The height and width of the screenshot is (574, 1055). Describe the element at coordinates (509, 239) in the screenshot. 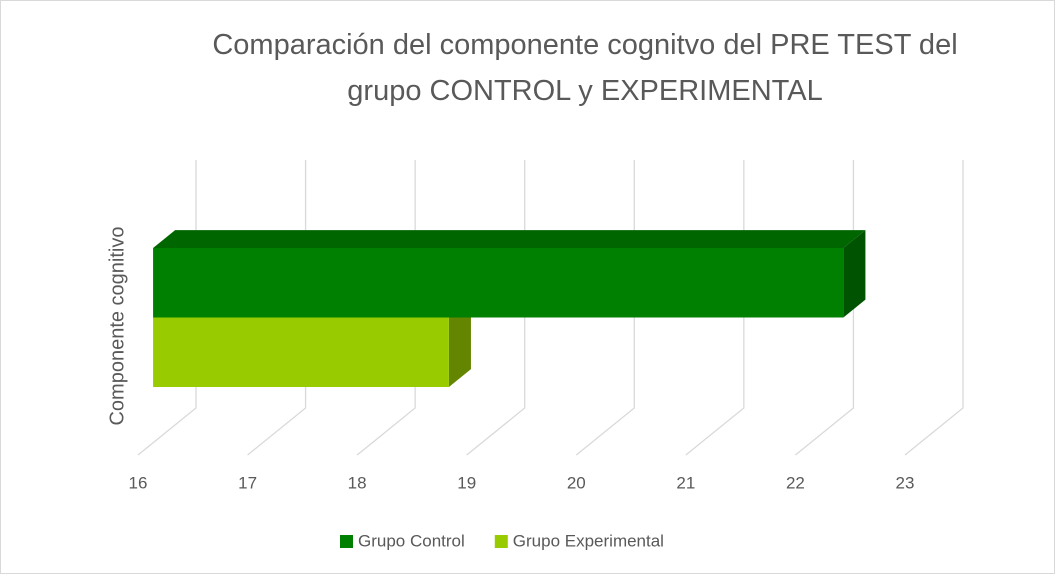

I see `bar-top` at that location.